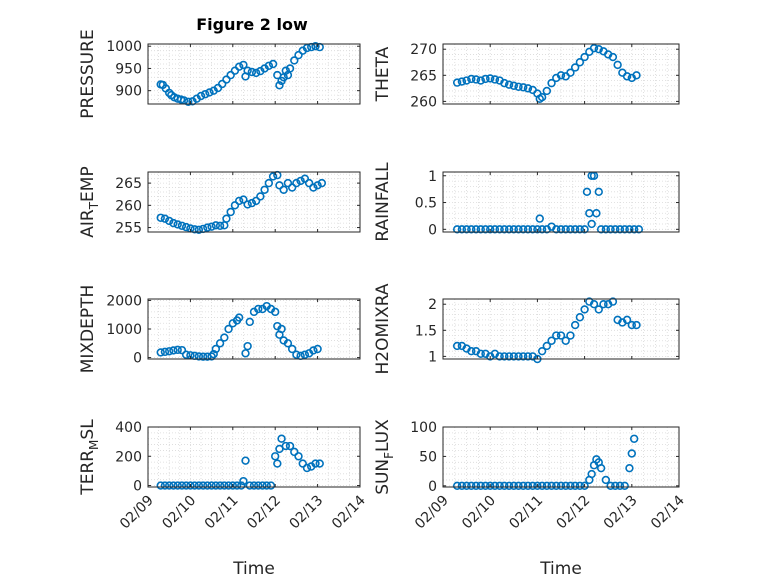 This screenshot has height=583, width=778. I want to click on y-tick-label: 950, so click(128, 69).